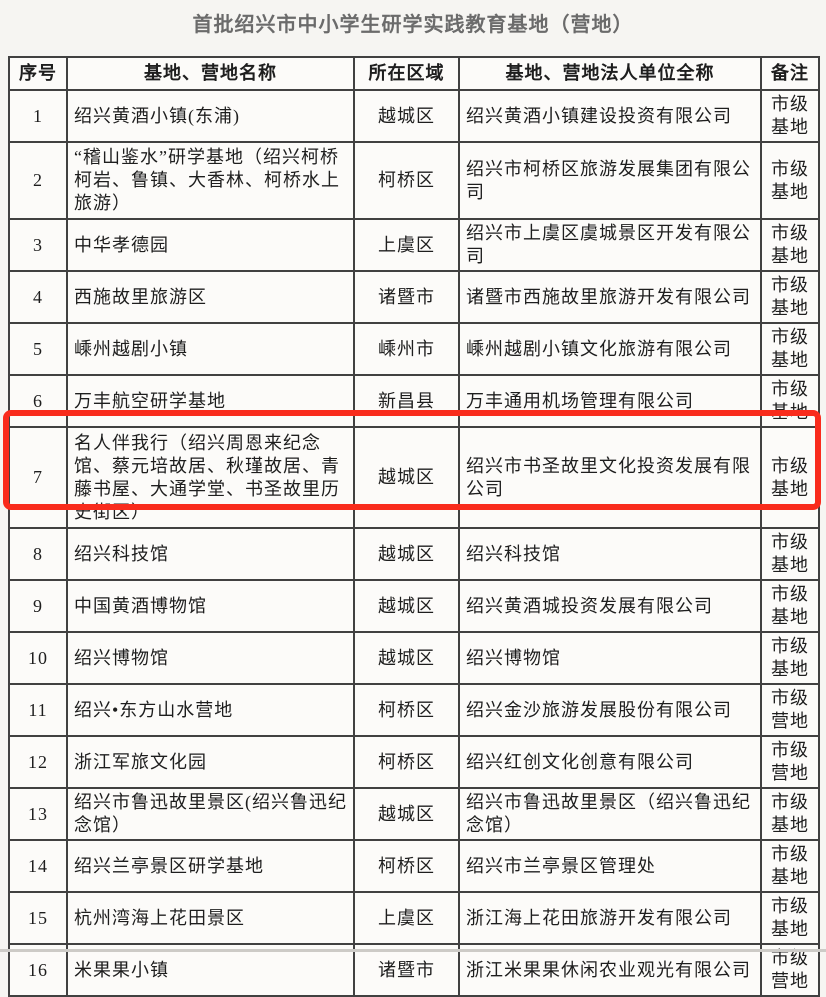 The image size is (826, 997). What do you see at coordinates (406, 297) in the screenshot?
I see `cell-region: 诸暨市` at bounding box center [406, 297].